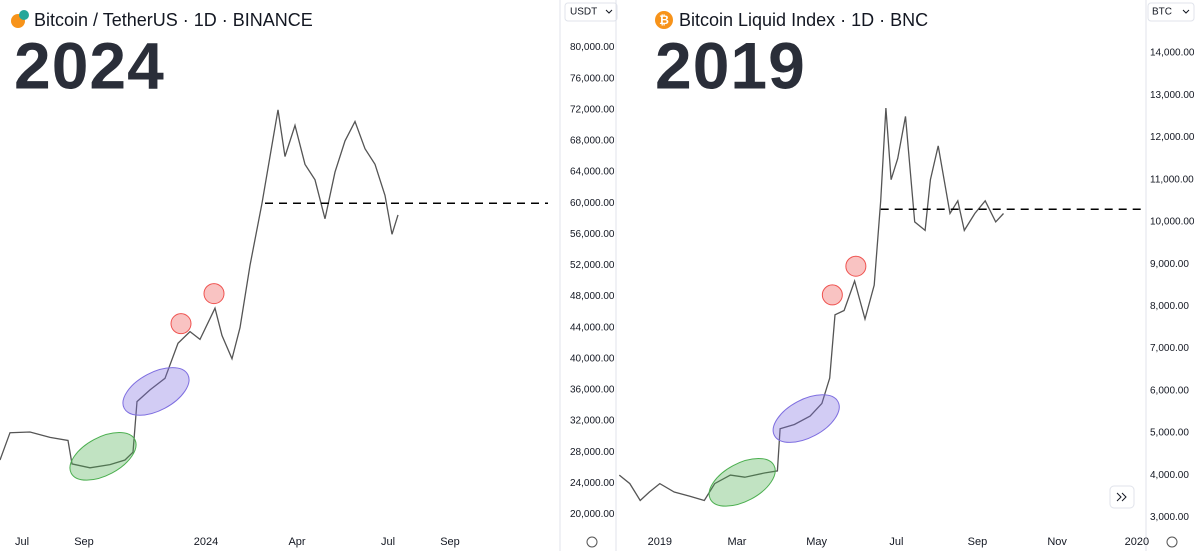  What do you see at coordinates (1169, 306) in the screenshot?
I see `y-tick-label: 8,000.00` at bounding box center [1169, 306].